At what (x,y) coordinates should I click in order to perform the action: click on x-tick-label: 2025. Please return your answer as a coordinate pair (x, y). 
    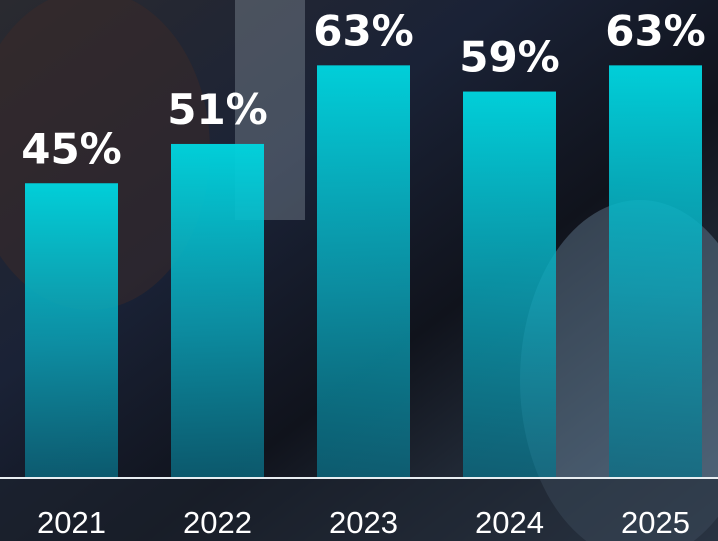
    Looking at the image, I should click on (655, 522).